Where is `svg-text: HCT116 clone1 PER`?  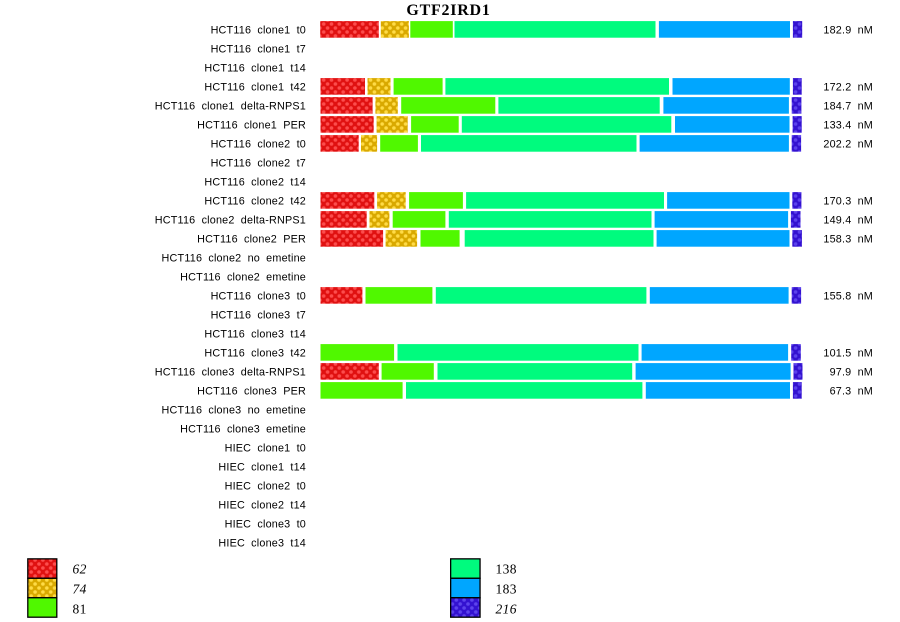 svg-text: HCT116 clone1 PER is located at coordinates (251, 125).